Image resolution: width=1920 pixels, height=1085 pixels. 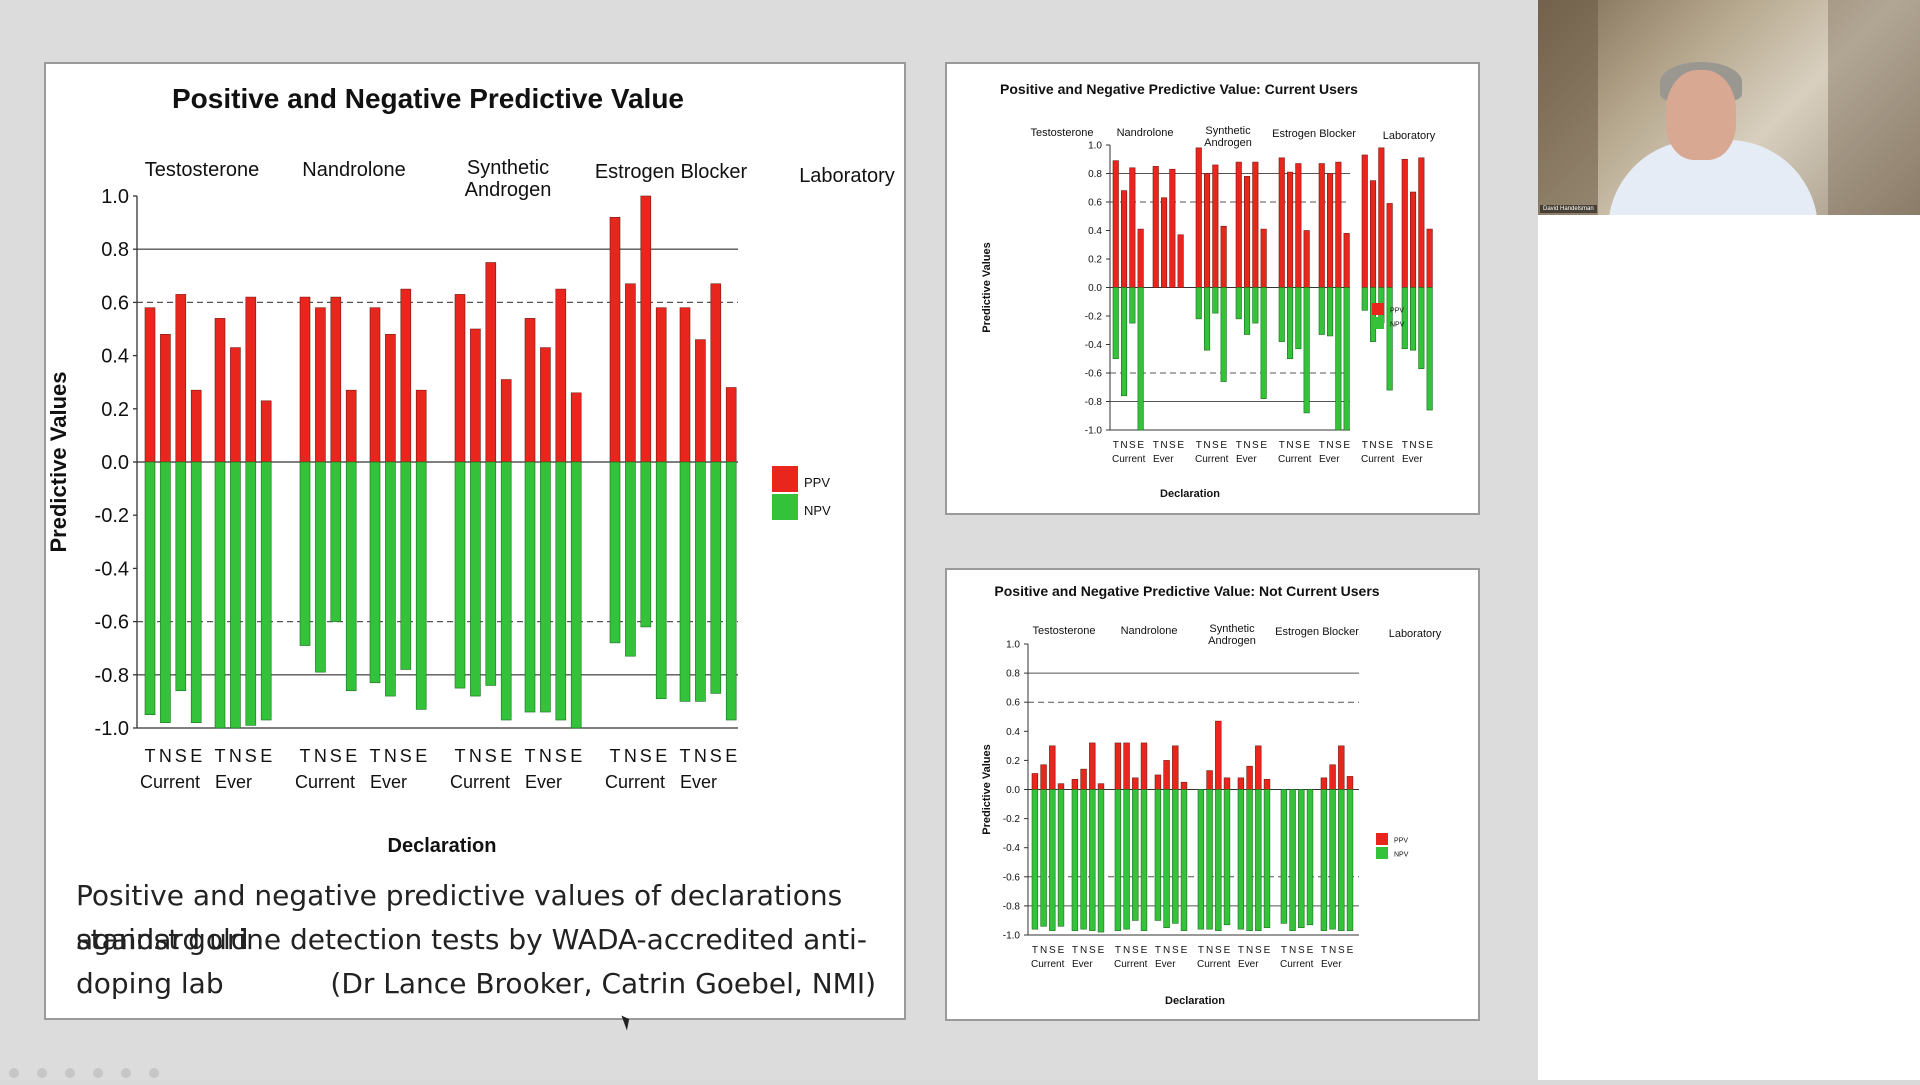 What do you see at coordinates (120, 1073) in the screenshot?
I see `presentation-toolbar` at bounding box center [120, 1073].